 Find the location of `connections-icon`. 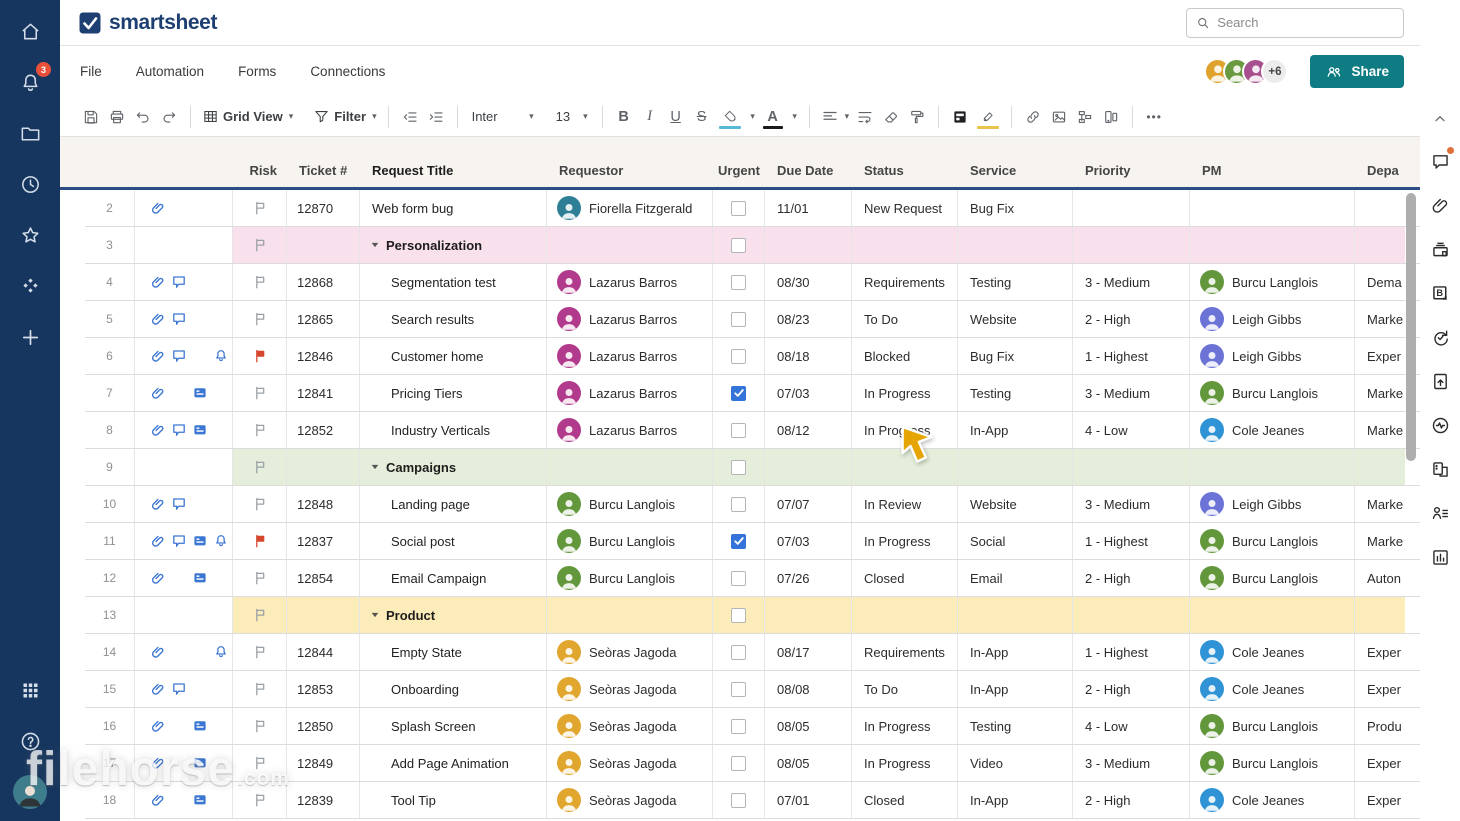

connections-icon is located at coordinates (1440, 469).